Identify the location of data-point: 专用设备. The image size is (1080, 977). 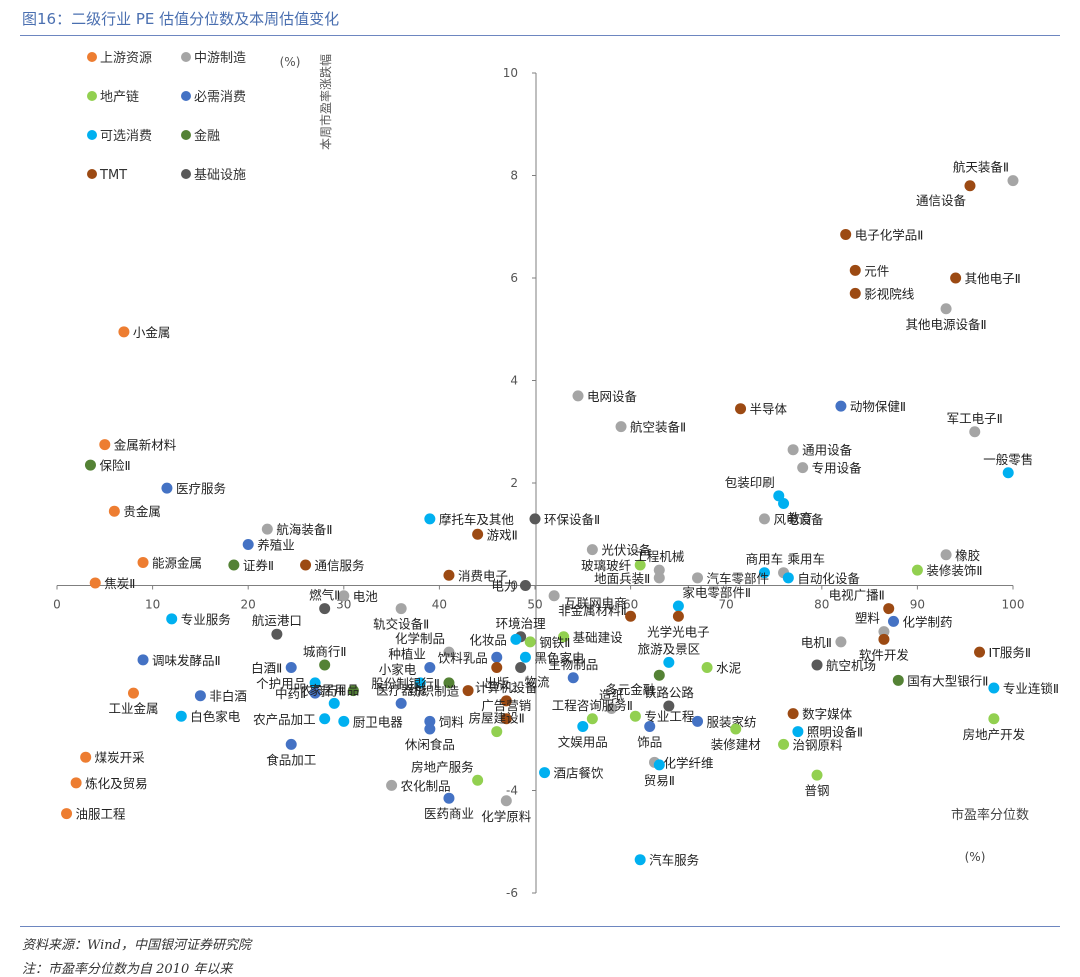
(829, 468).